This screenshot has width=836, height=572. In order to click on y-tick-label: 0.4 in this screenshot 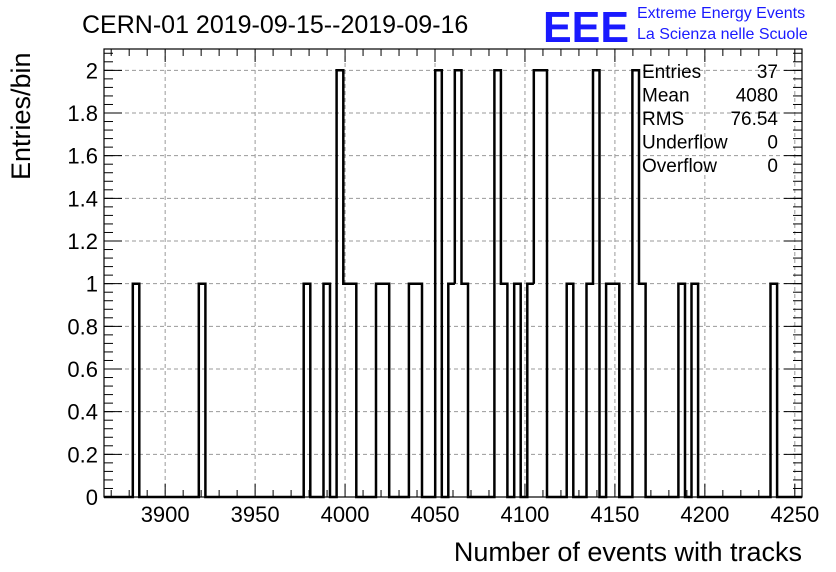, I will do `click(82, 412)`.